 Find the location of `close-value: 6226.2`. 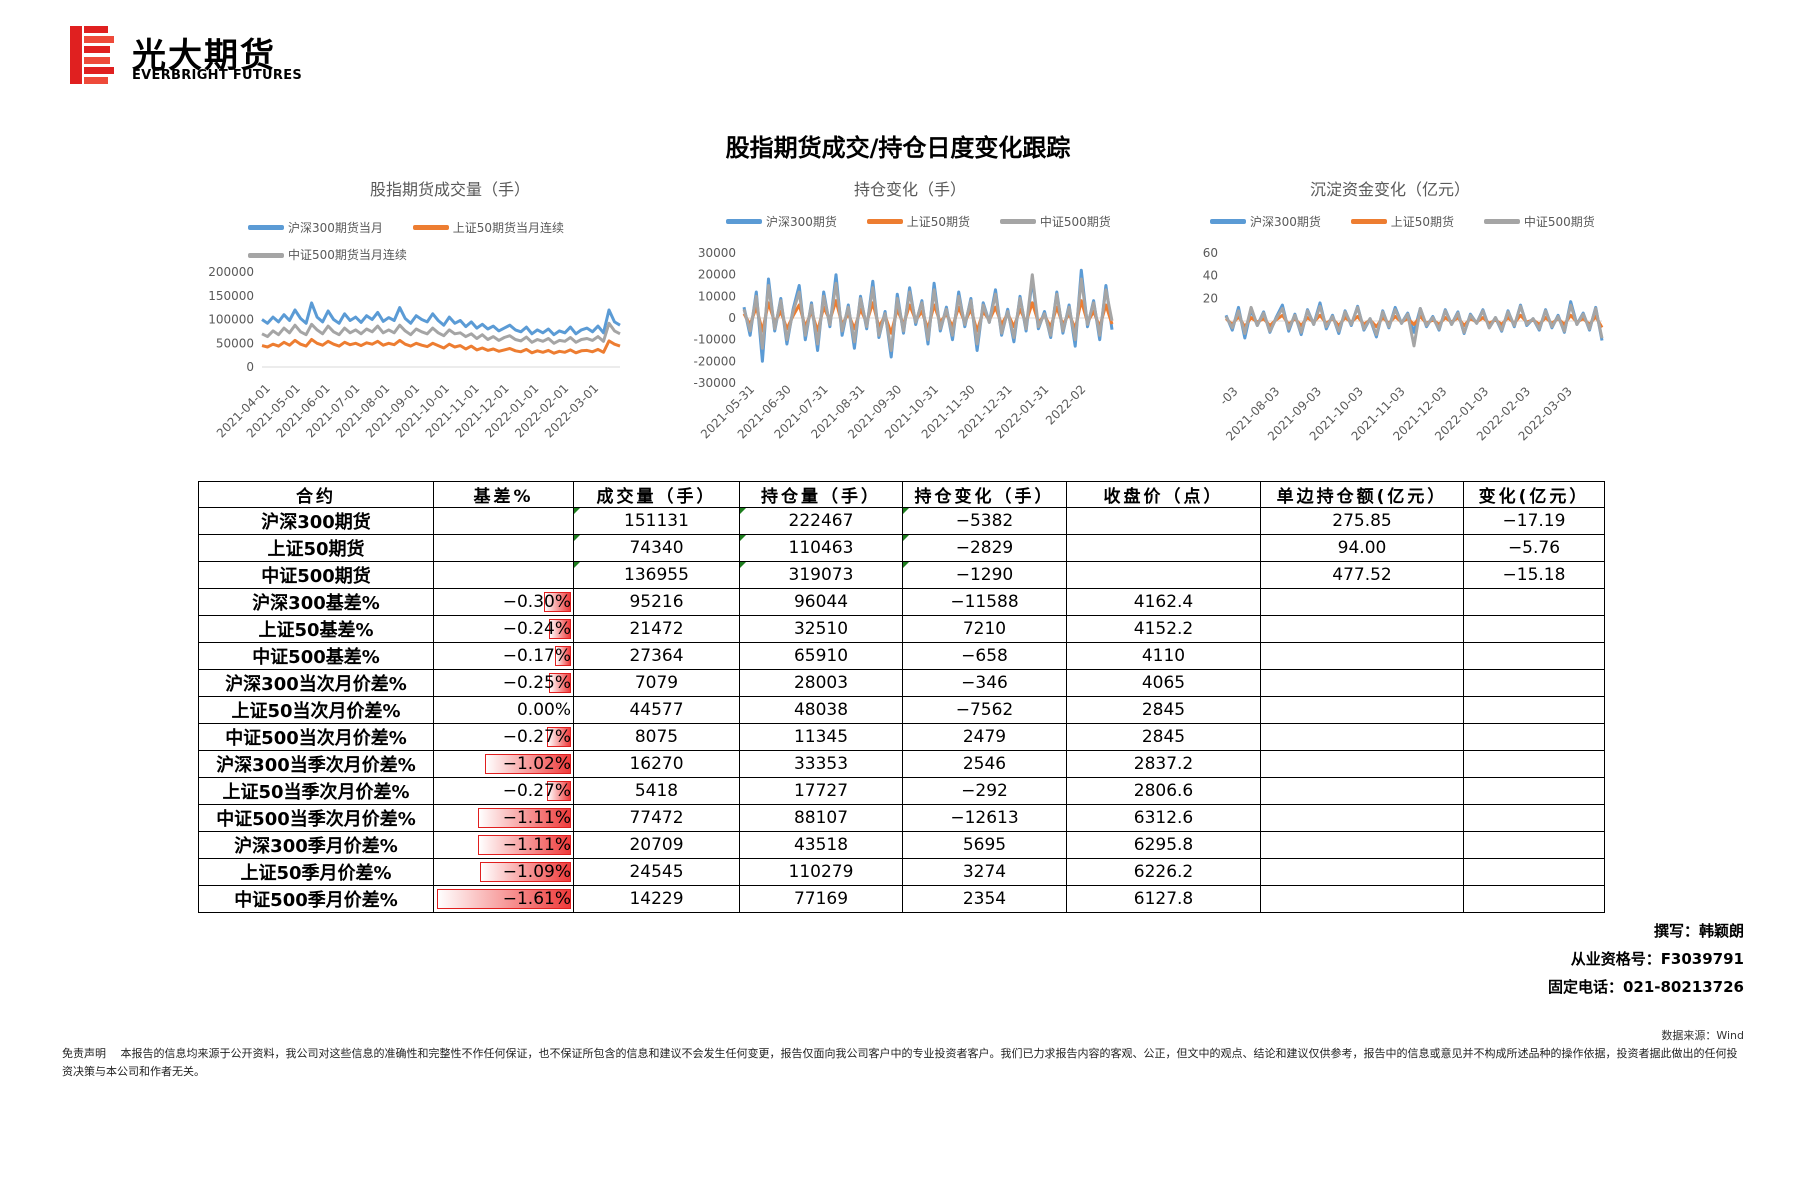

close-value: 6226.2 is located at coordinates (1163, 872).